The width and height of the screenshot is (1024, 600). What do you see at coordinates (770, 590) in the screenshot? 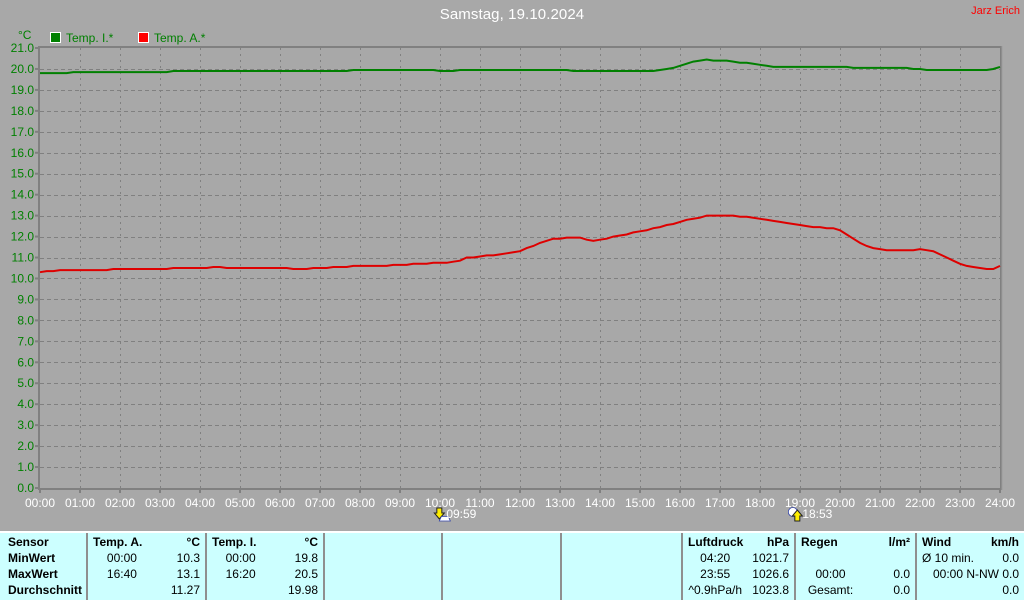
I see `cell-value: 1023.8` at bounding box center [770, 590].